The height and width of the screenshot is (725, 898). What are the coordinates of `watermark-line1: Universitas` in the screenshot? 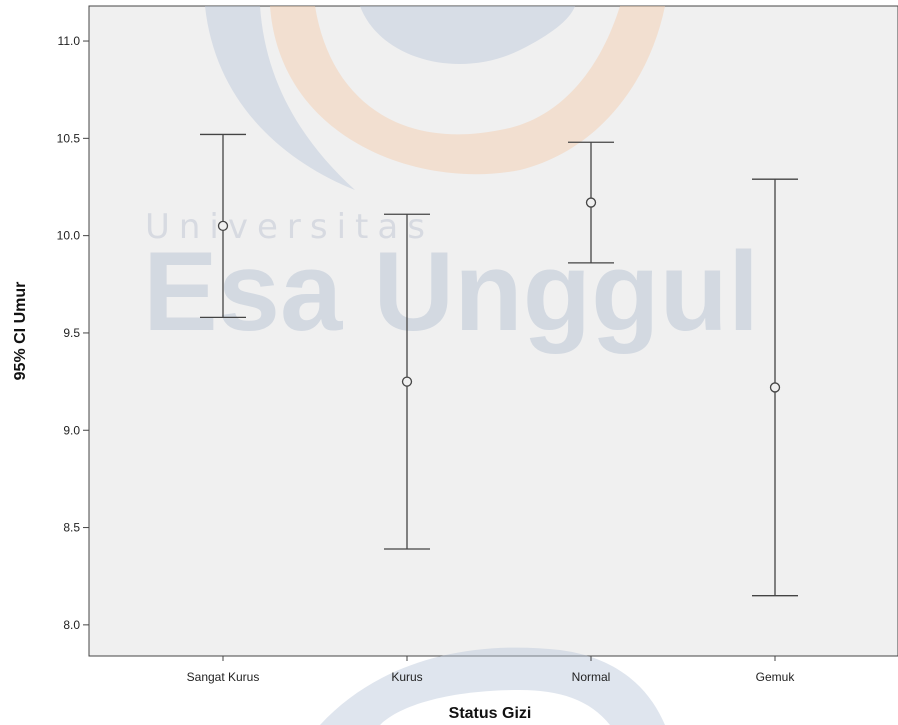 It's located at (289, 227).